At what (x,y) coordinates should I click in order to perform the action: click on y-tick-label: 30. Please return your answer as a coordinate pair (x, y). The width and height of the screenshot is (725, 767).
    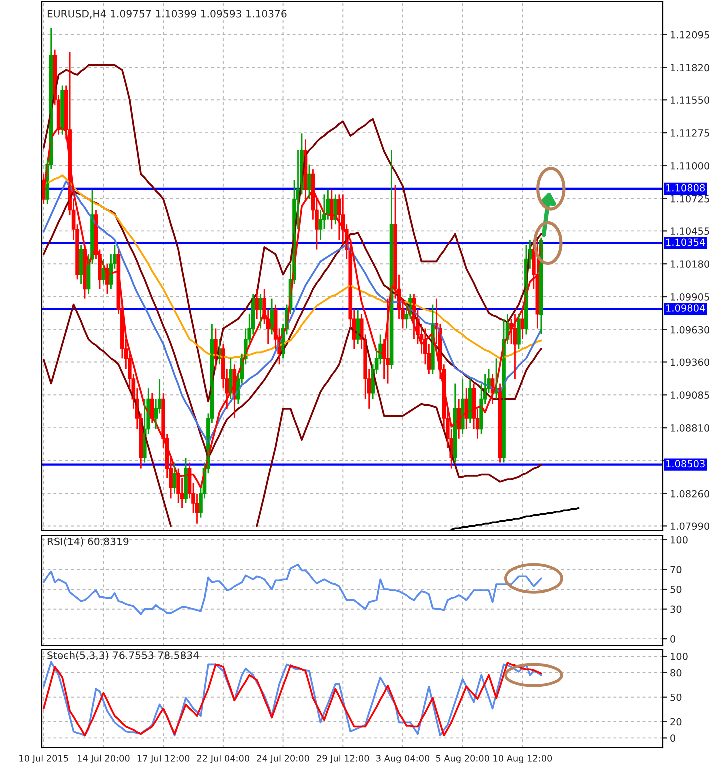
    Looking at the image, I should click on (676, 610).